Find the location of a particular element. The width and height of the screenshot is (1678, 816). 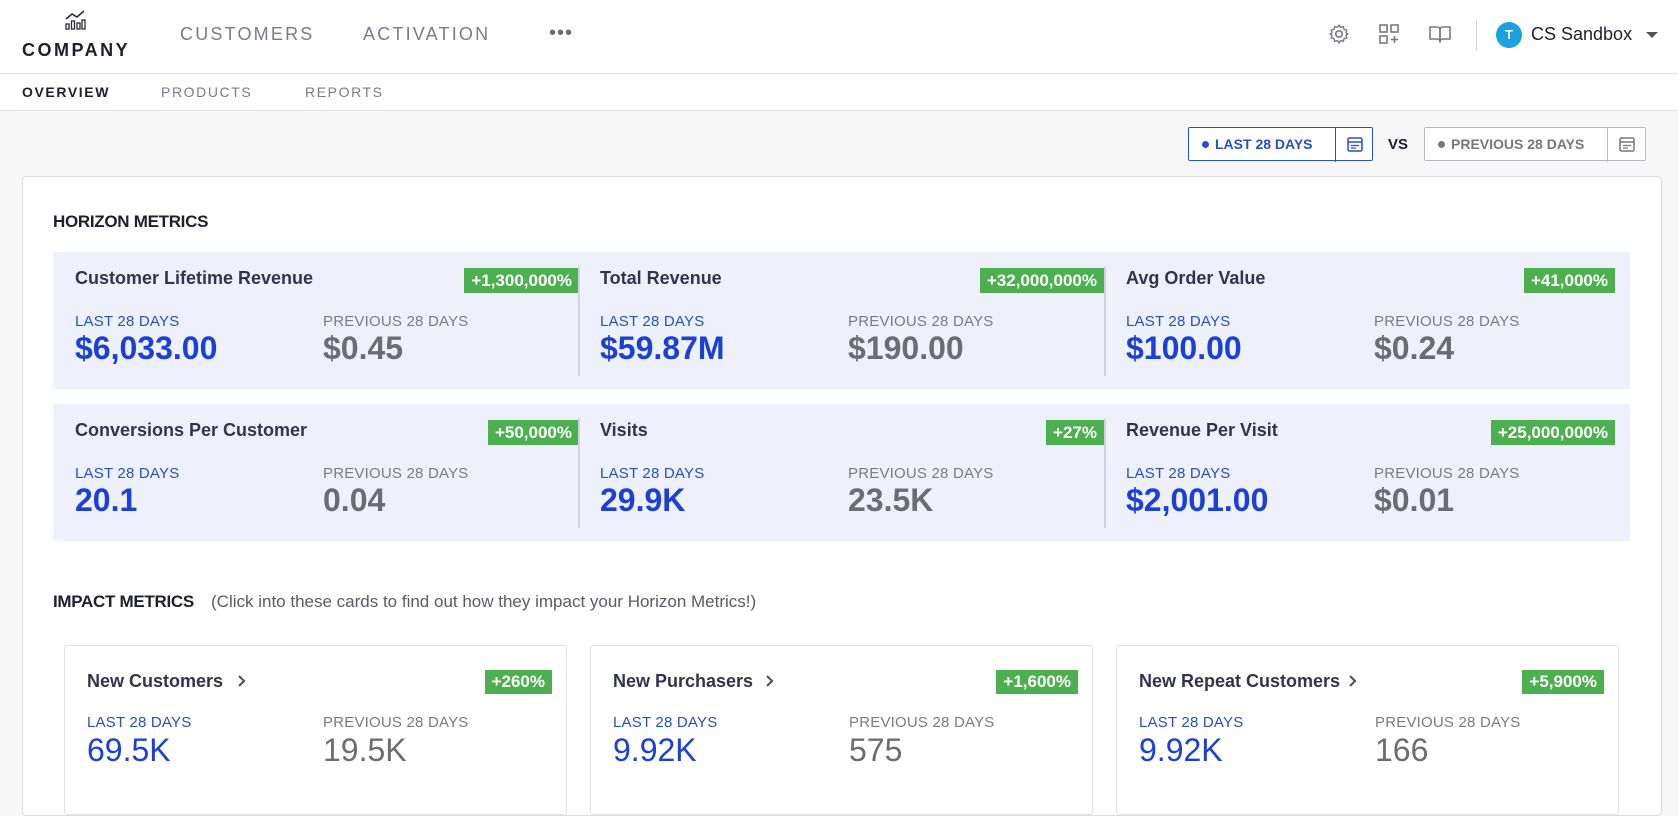

account-name: CS Sandbox is located at coordinates (1582, 34).